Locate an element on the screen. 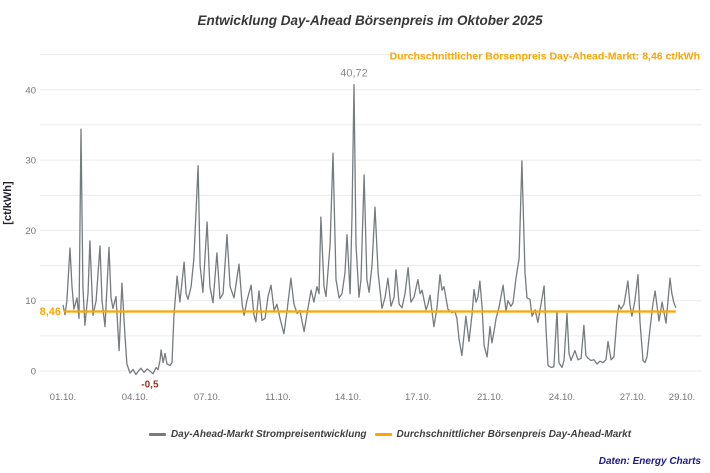 The image size is (710, 473). y-tick-label: 40 is located at coordinates (30, 90).